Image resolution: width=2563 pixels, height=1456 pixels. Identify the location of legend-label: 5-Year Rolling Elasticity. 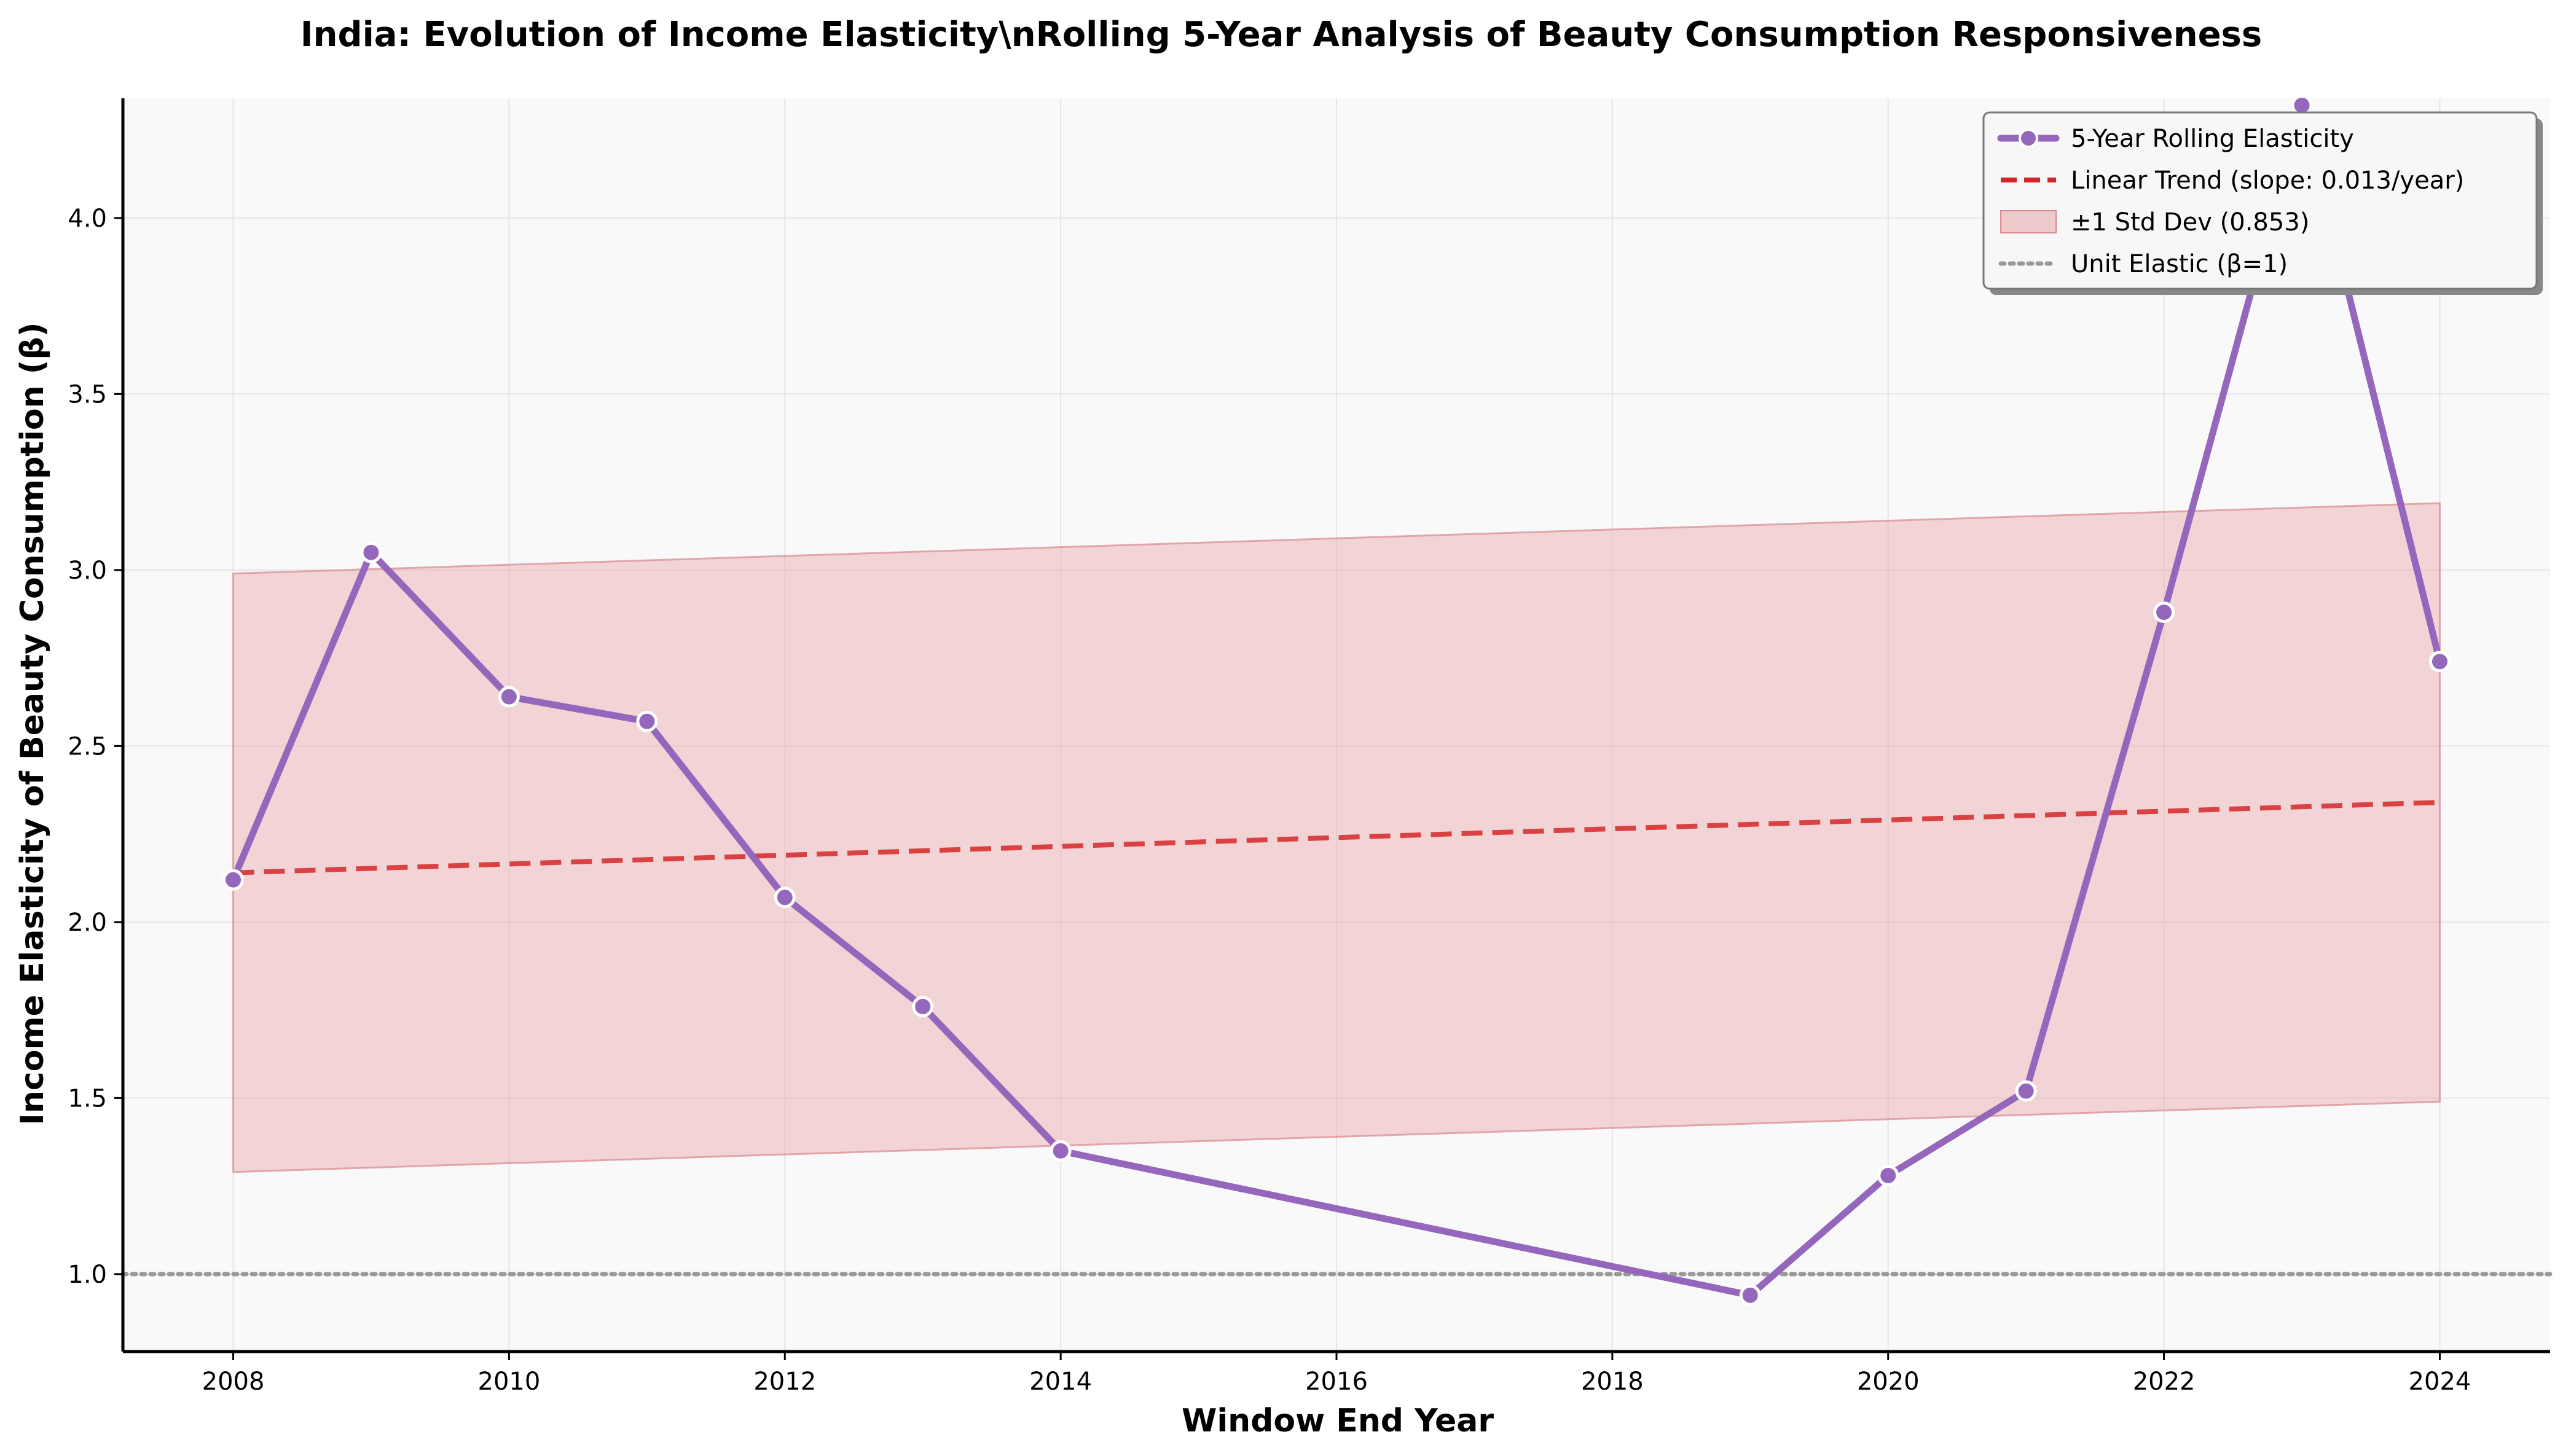
(2212, 139).